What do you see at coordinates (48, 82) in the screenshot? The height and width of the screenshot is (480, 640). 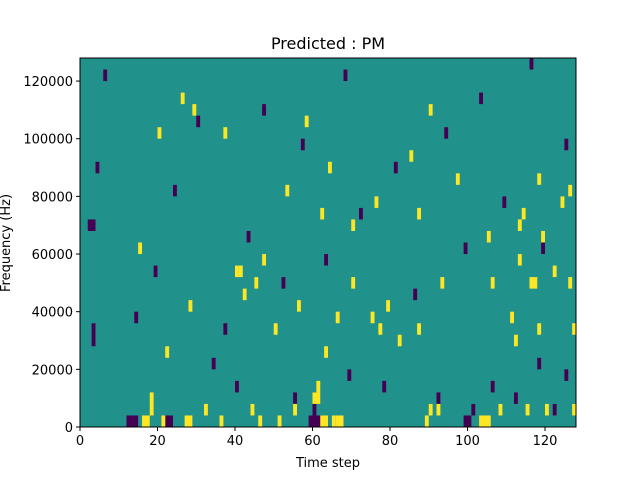 I see `y-tick-label: 120000` at bounding box center [48, 82].